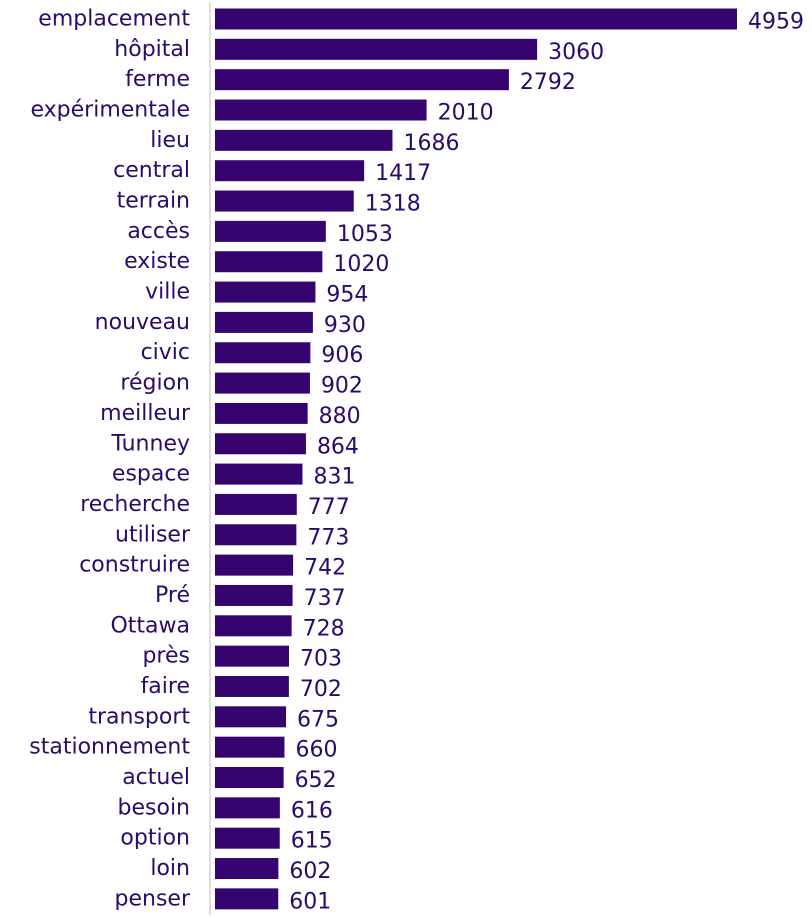 This screenshot has height=917, width=812. What do you see at coordinates (150, 625) in the screenshot?
I see `category-label: Ottawa` at bounding box center [150, 625].